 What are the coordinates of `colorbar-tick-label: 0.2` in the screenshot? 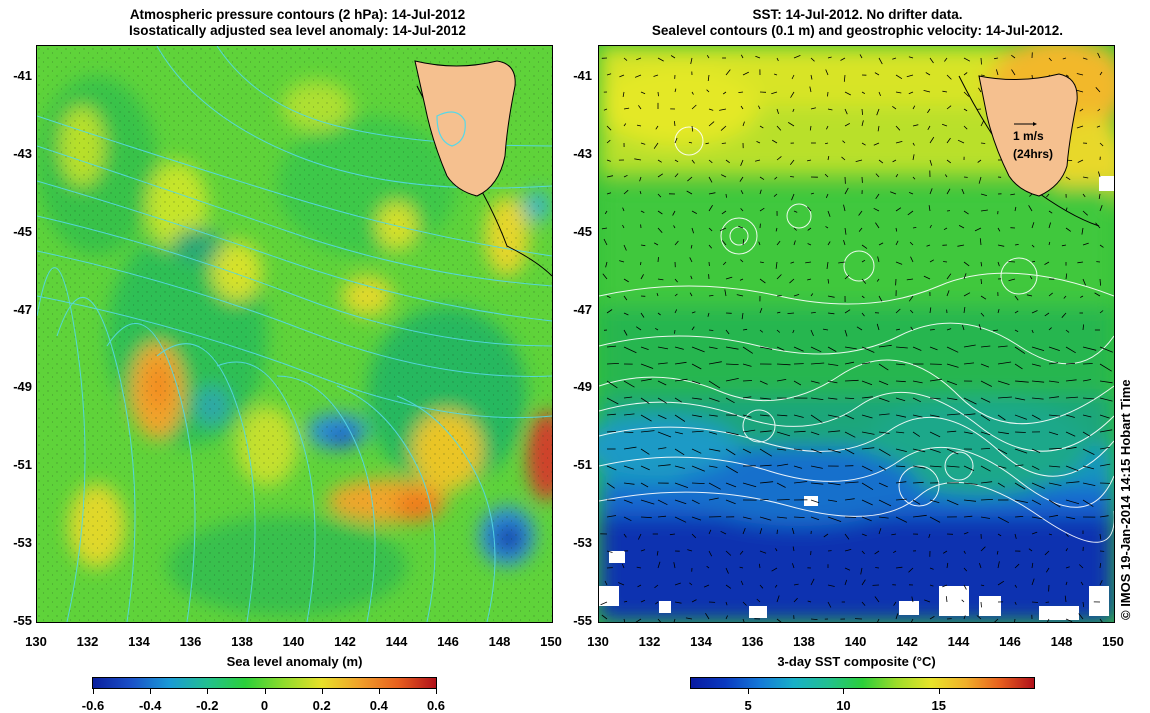 It's located at (322, 705).